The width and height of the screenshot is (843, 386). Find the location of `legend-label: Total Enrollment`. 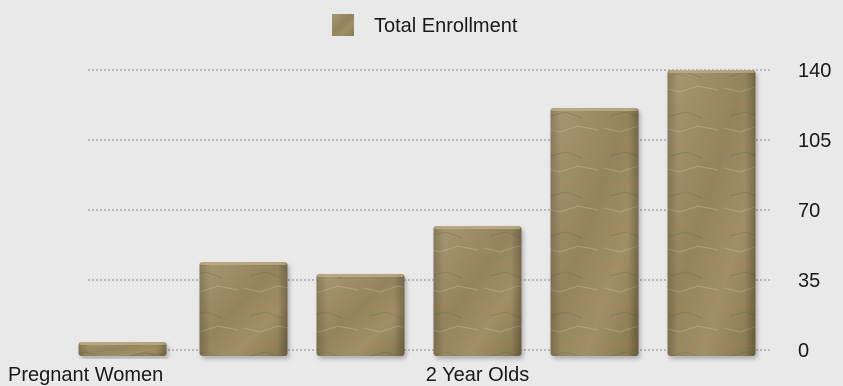

legend-label: Total Enrollment is located at coordinates (446, 26).